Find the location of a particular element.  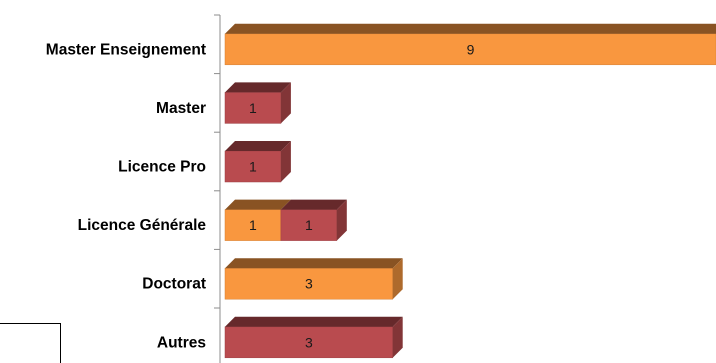

data-label: 9 is located at coordinates (471, 49).